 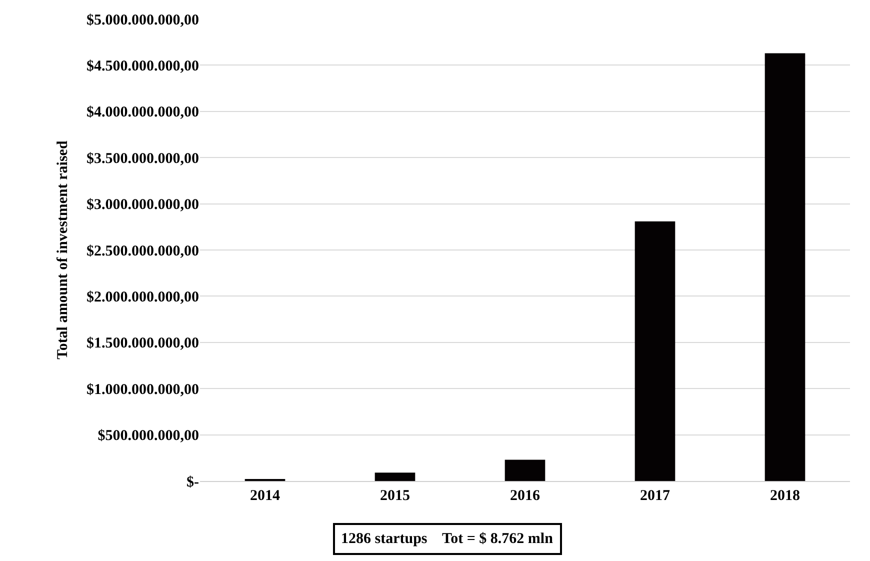 What do you see at coordinates (525, 496) in the screenshot?
I see `x-tick-label: 2016` at bounding box center [525, 496].